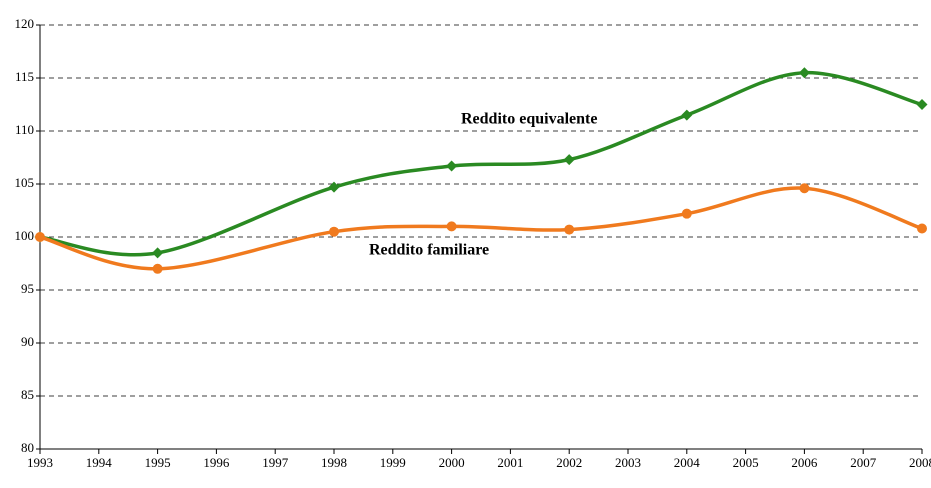  I want to click on x-tick-label: 1999, so click(393, 462).